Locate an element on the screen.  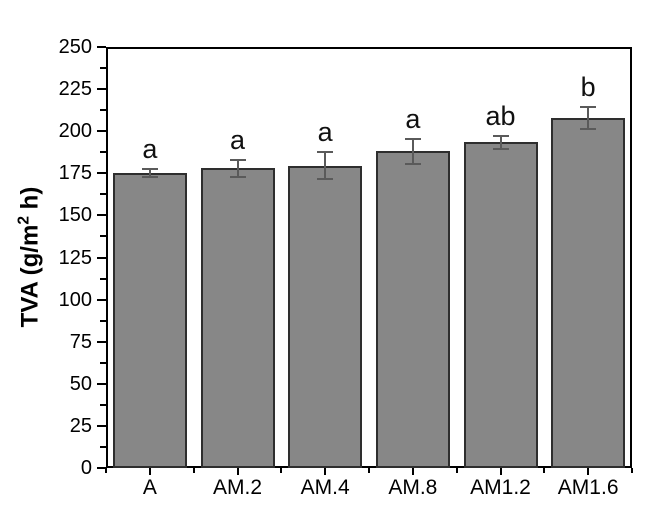
y-axis-tick-label: 0 is located at coordinates (86, 468).